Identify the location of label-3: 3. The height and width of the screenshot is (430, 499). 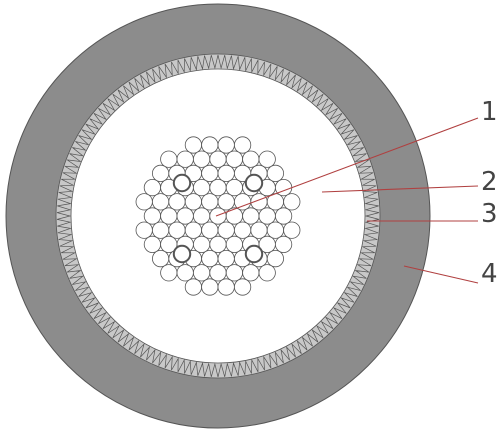
(489, 214).